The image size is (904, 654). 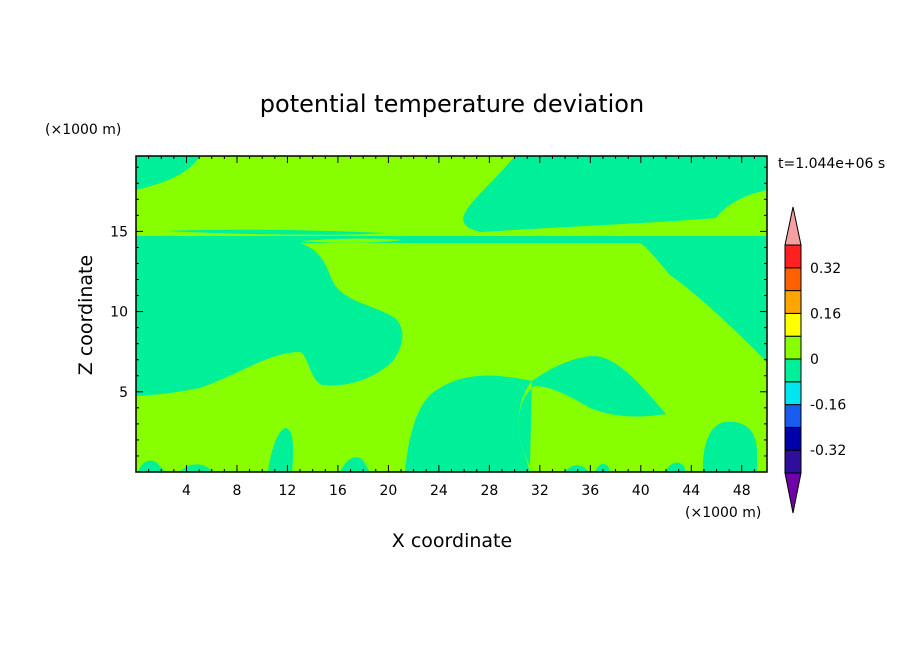 What do you see at coordinates (83, 130) in the screenshot?
I see `y-unit-label: (×1000 m)` at bounding box center [83, 130].